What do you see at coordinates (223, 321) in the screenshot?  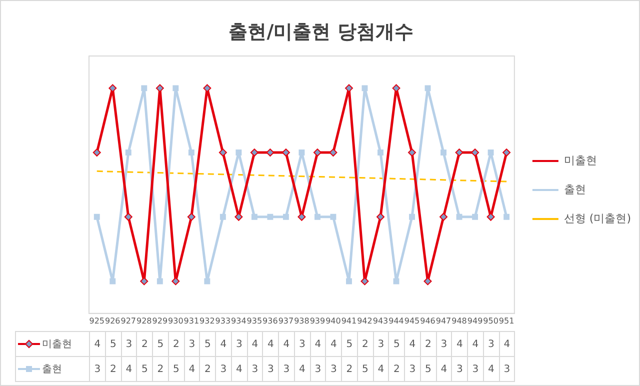 I see `x-tick-label: 933` at bounding box center [223, 321].